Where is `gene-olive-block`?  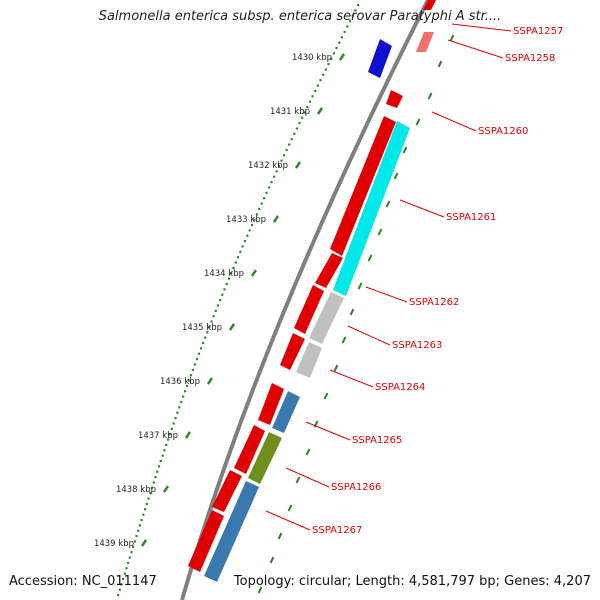
gene-olive-block is located at coordinates (265, 458).